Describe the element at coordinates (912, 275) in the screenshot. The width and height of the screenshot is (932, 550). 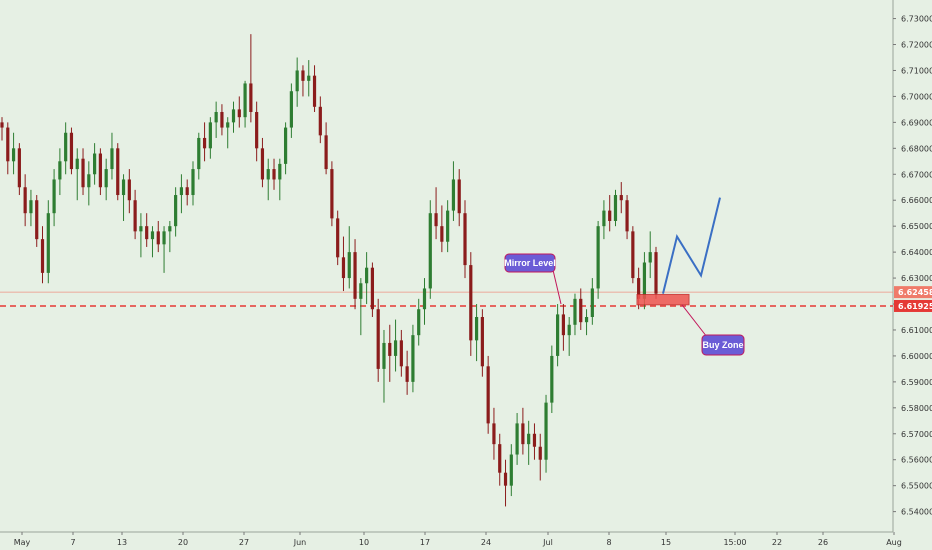
I see `price-axis-area` at that location.